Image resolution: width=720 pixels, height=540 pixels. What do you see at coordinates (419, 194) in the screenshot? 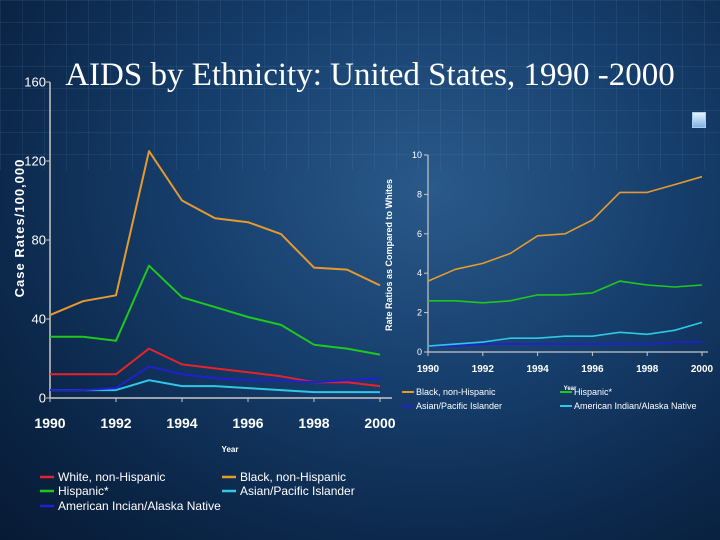
I see `y-tick-label: 8` at bounding box center [419, 194].